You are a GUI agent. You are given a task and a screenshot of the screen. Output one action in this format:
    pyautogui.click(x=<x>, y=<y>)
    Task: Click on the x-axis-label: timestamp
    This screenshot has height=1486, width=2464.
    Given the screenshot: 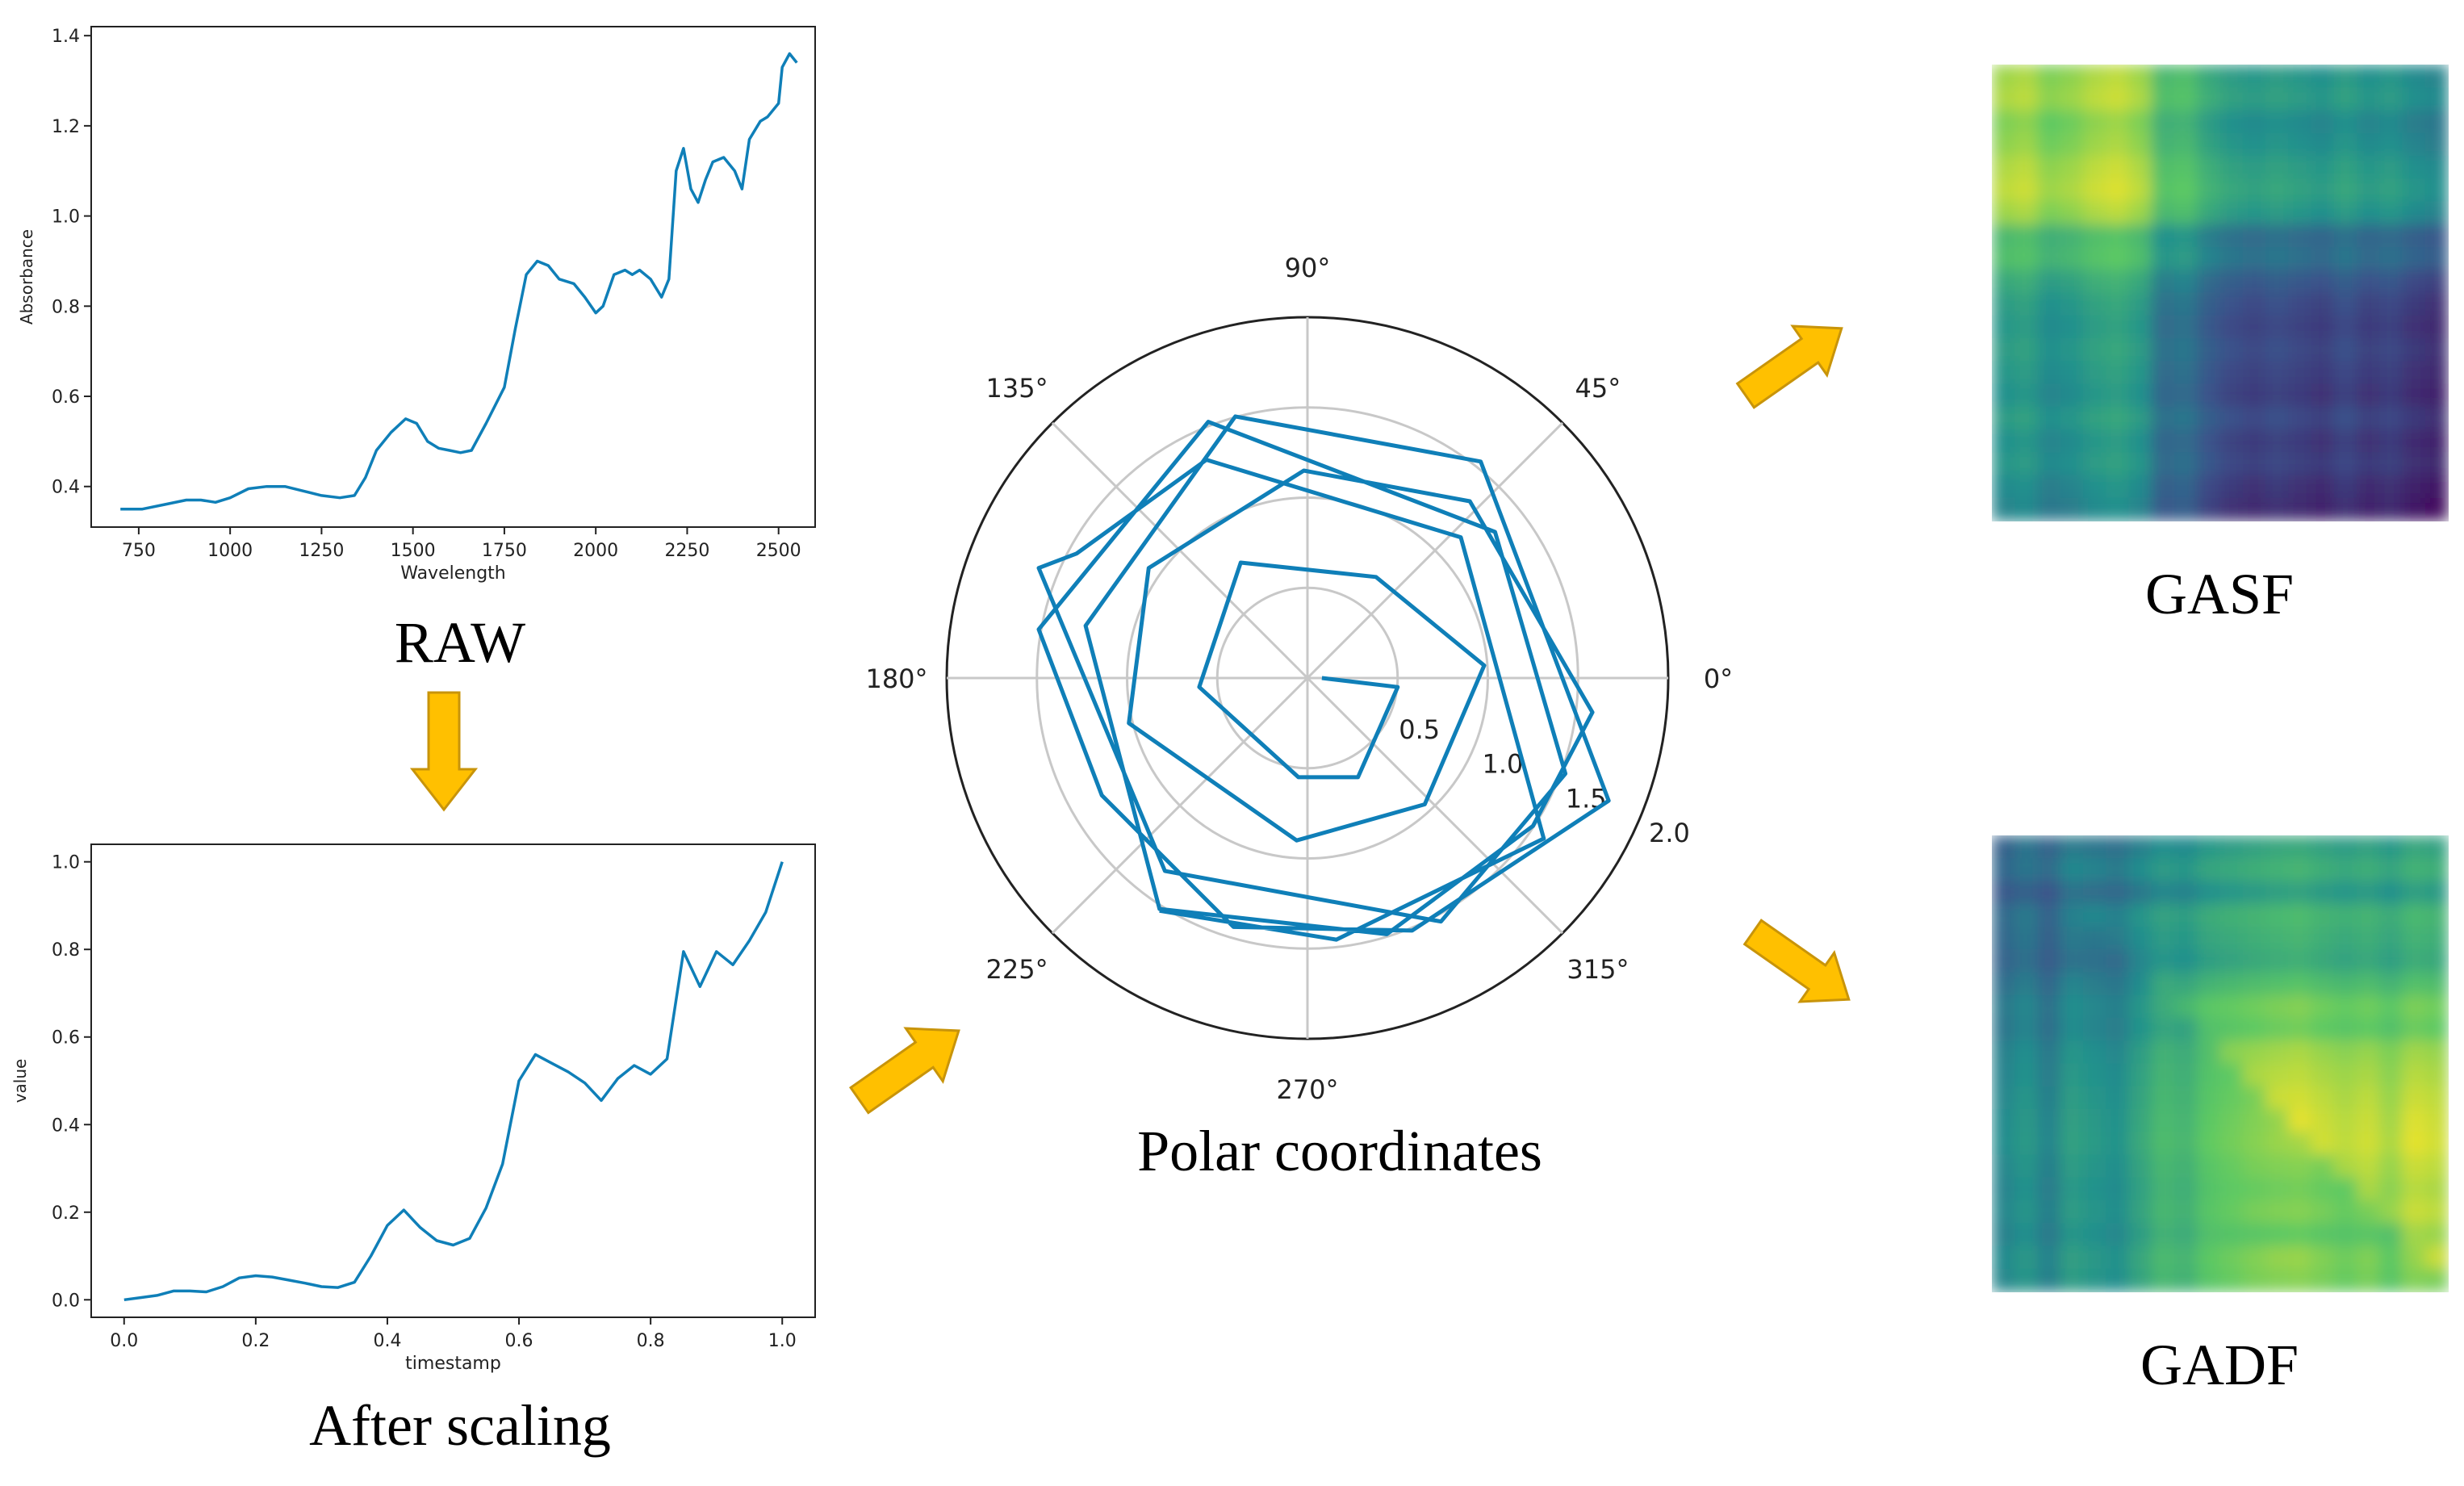 What is the action you would take?
    pyautogui.click(x=453, y=1364)
    